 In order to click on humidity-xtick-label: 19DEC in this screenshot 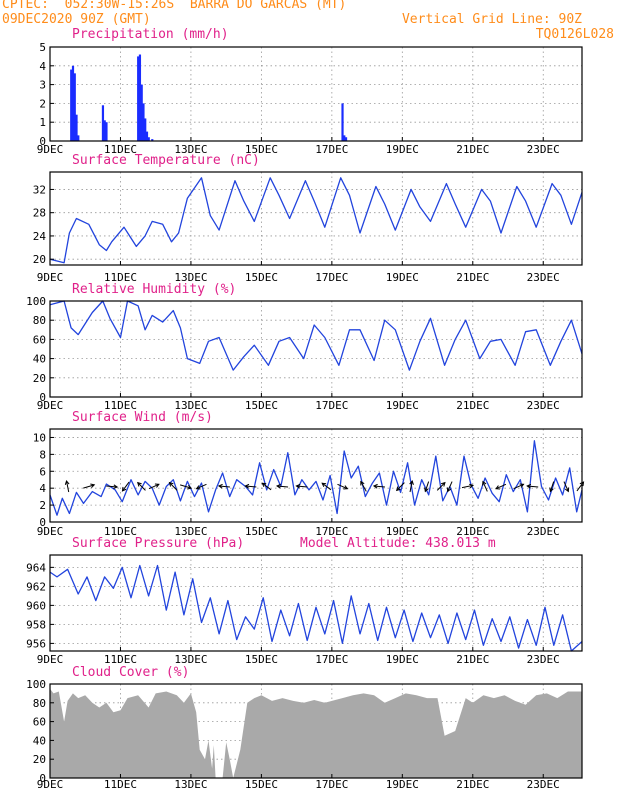, I will do `click(402, 405)`.